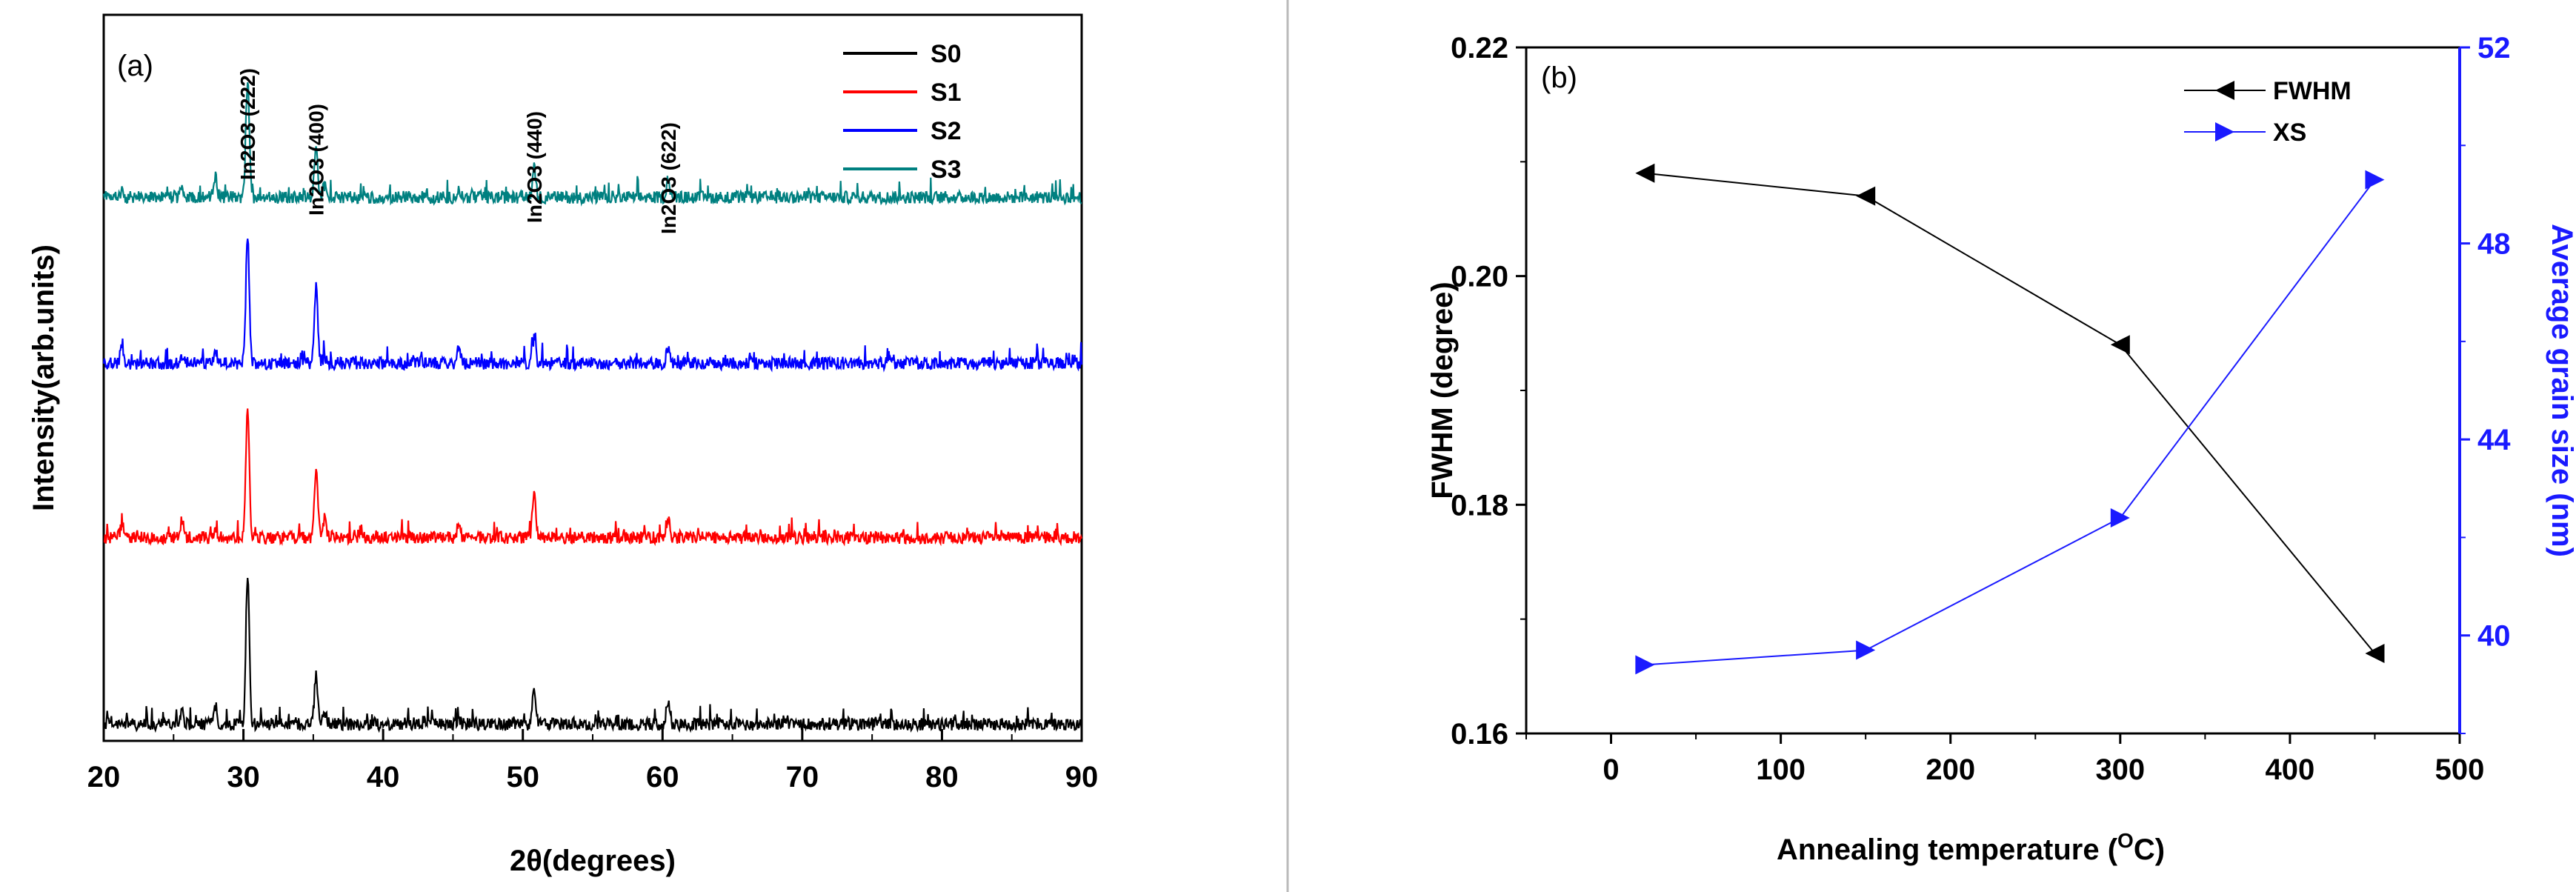  What do you see at coordinates (946, 93) in the screenshot?
I see `panel-a-legend-label-s1: S1` at bounding box center [946, 93].